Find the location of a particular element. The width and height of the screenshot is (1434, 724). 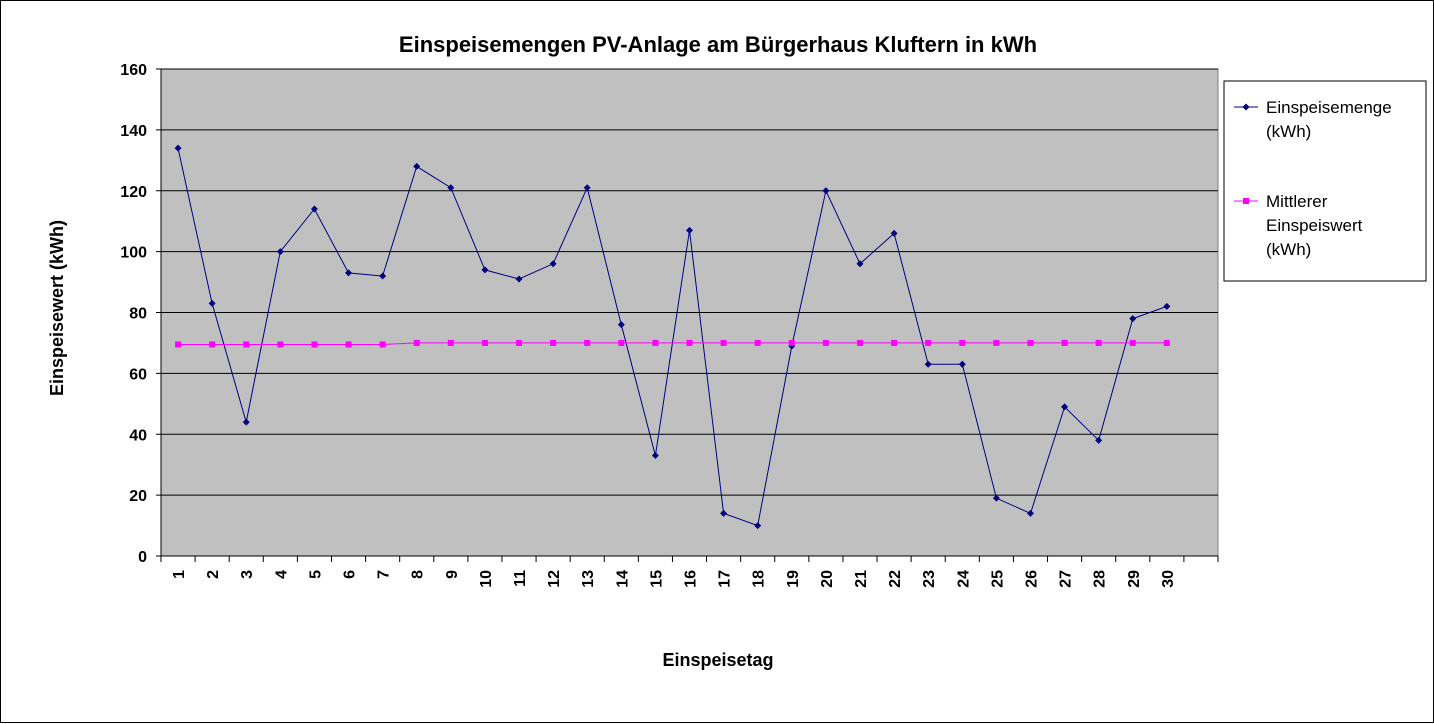

x-tick-label: 24 is located at coordinates (963, 579).